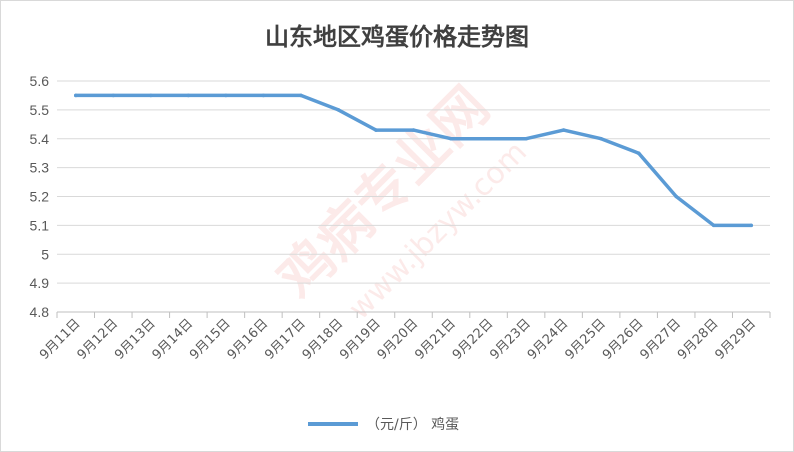 The image size is (794, 452). Describe the element at coordinates (173, 339) in the screenshot. I see `x-tick-label: 9月14日` at that location.